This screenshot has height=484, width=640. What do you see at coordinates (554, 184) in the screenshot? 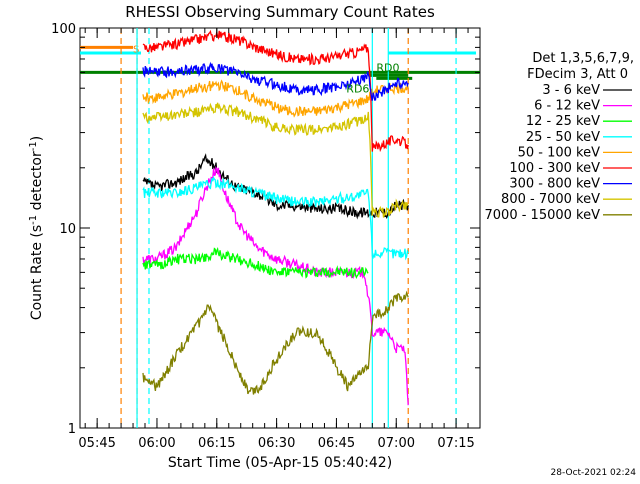
I see `legend-entry-label: 300 - 800 keV` at bounding box center [554, 184].